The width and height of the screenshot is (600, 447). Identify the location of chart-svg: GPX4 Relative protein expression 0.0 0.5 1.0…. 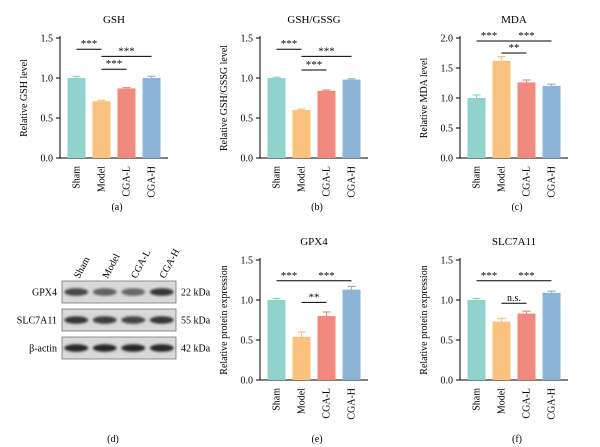
(293, 340).